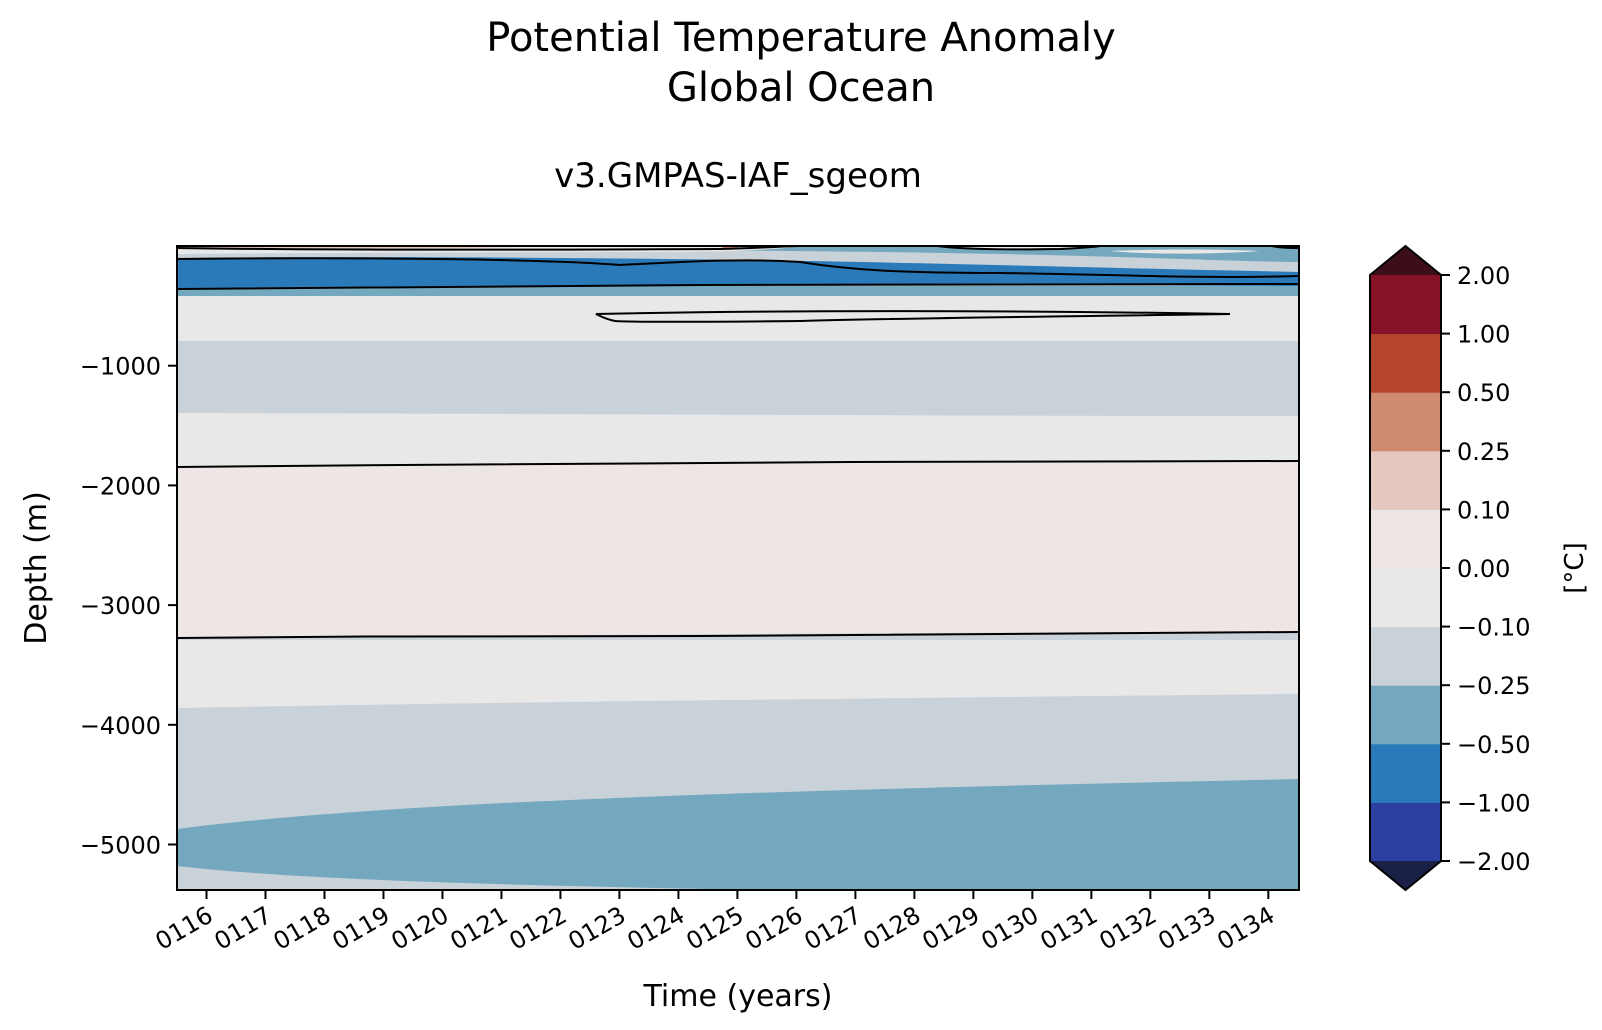 The image size is (1602, 1030). I want to click on x-axis-label: Time (years), so click(738, 996).